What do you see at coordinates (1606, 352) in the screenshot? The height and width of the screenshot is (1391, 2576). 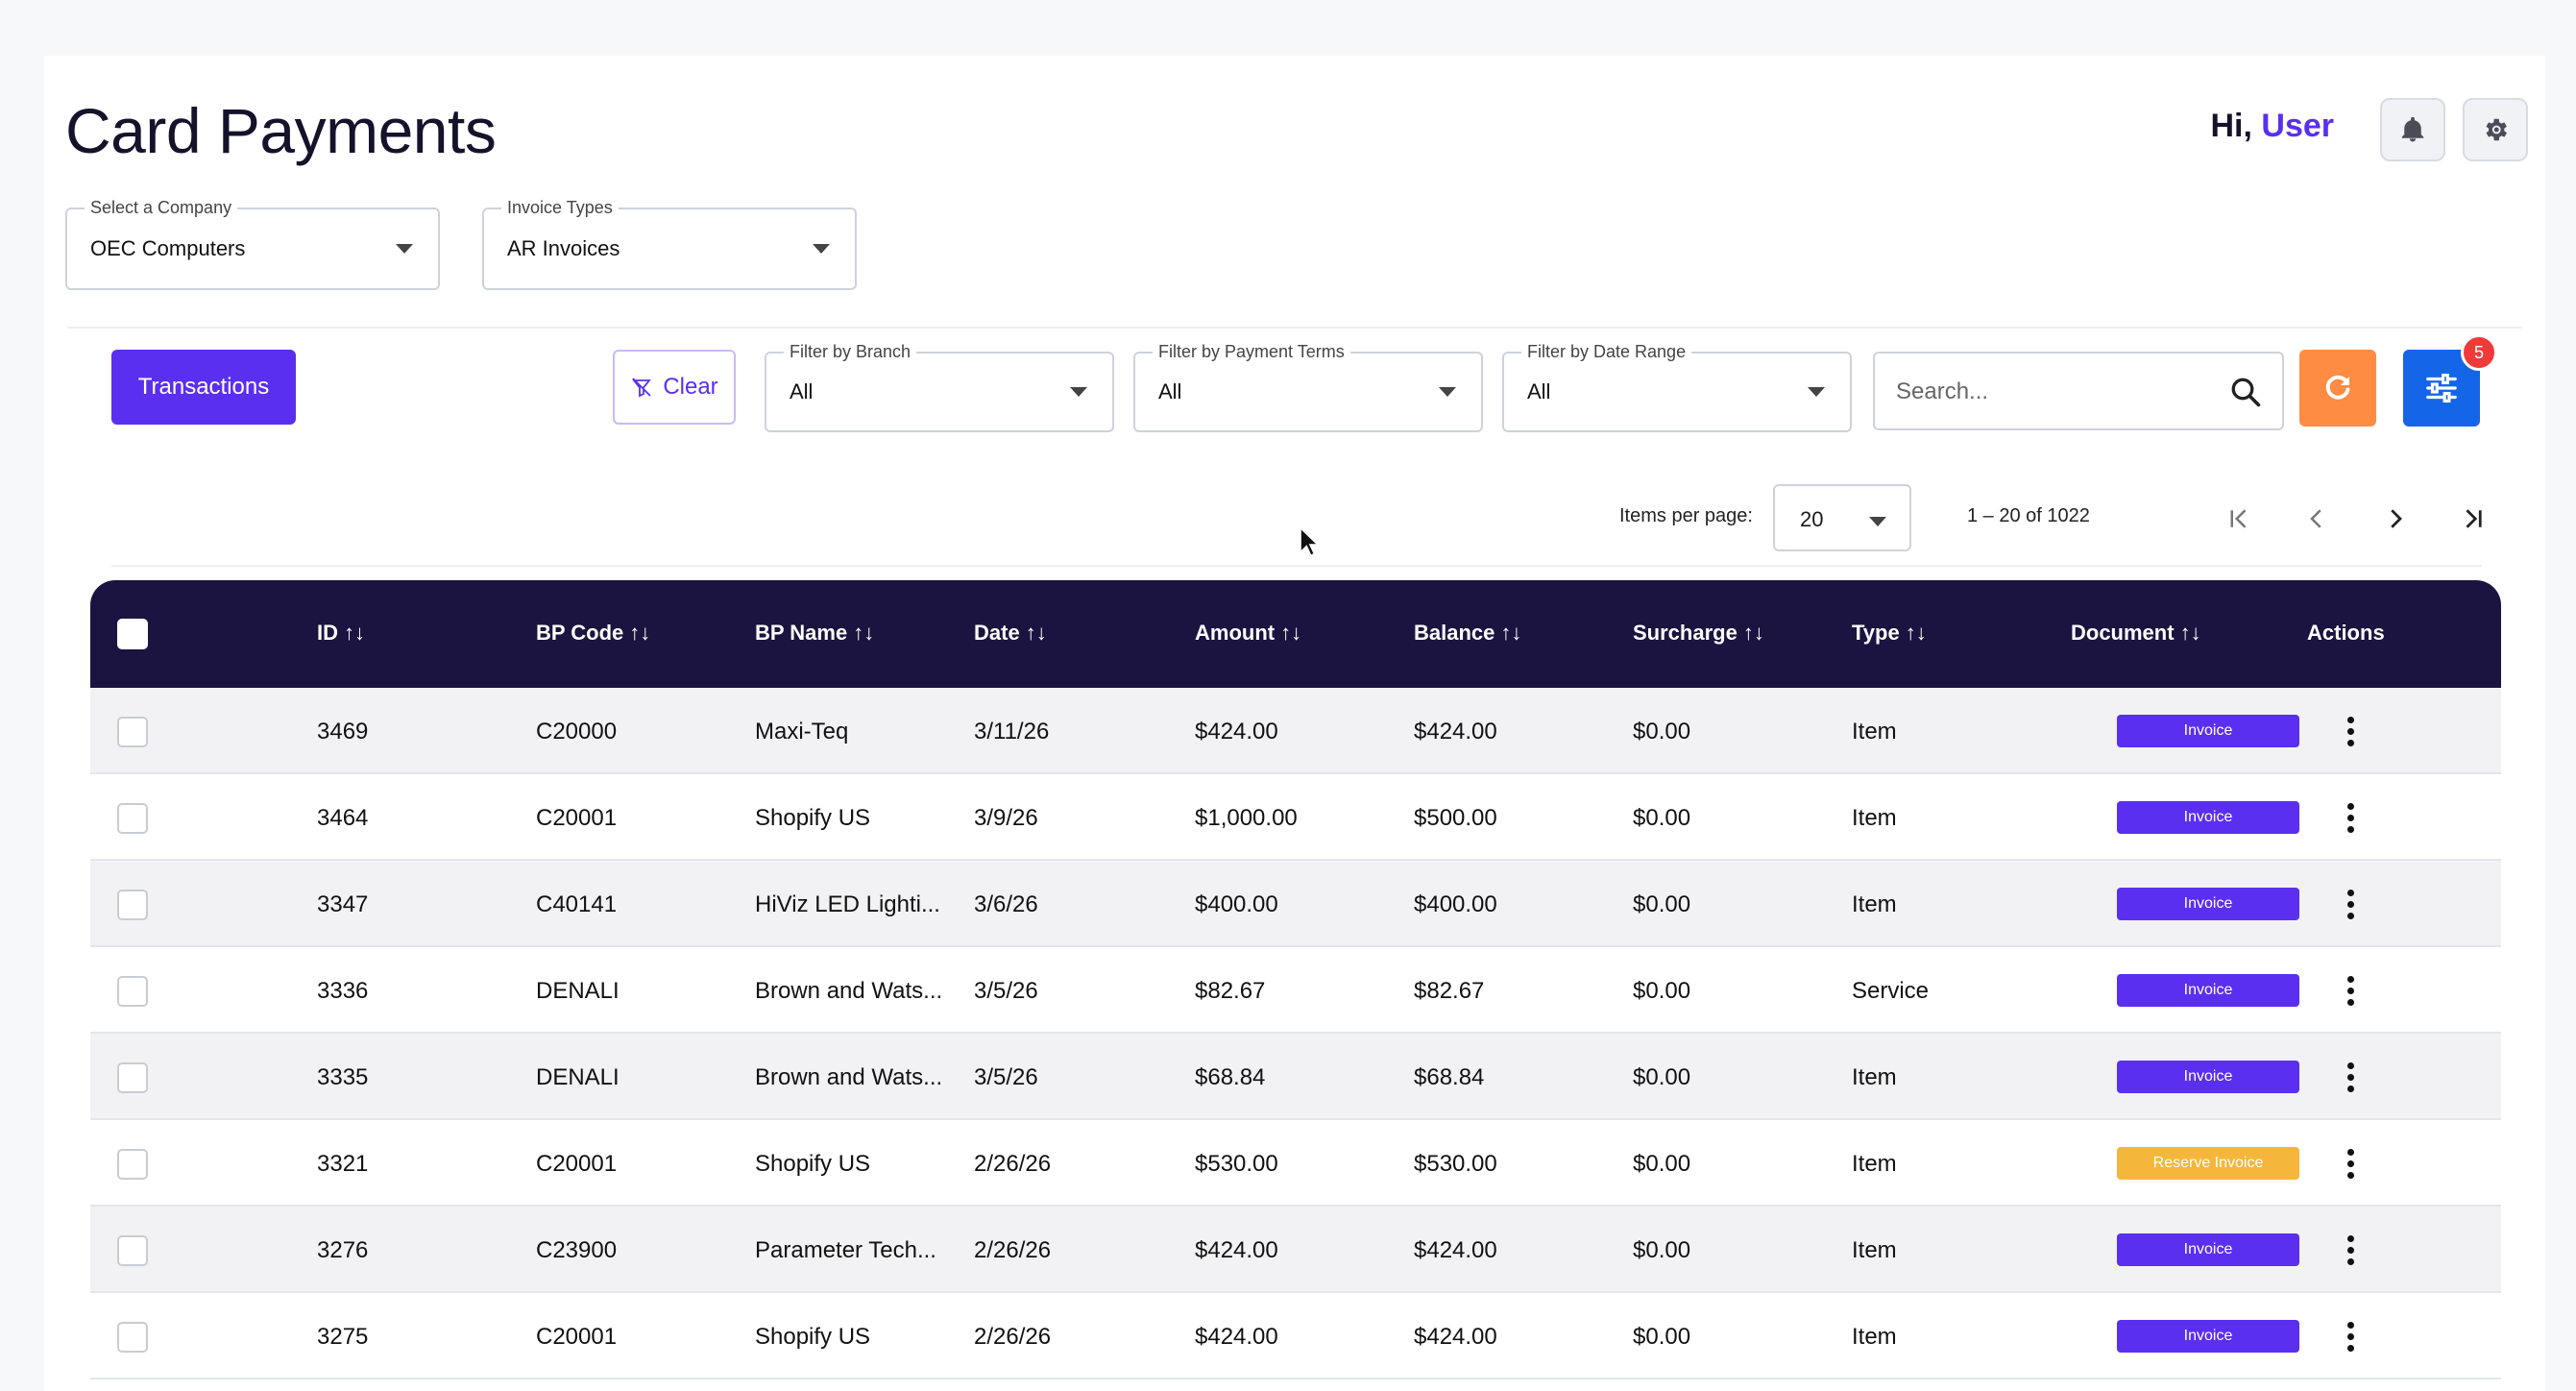 I see `date-range-filter-label: Filter by Date Range` at bounding box center [1606, 352].